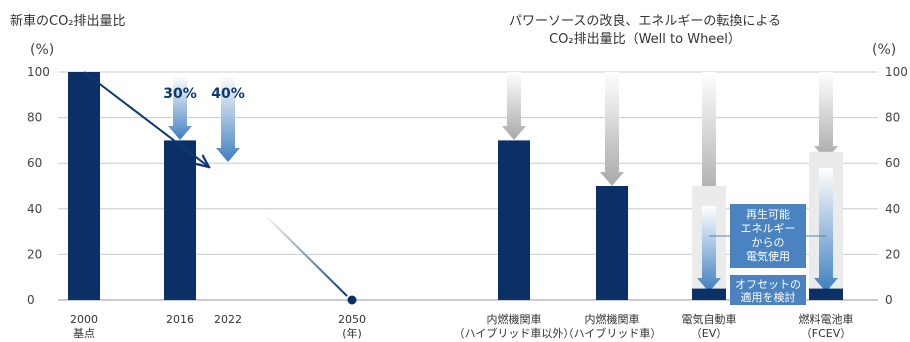 This screenshot has height=342, width=910. I want to click on reduction-label: 40%, so click(228, 94).